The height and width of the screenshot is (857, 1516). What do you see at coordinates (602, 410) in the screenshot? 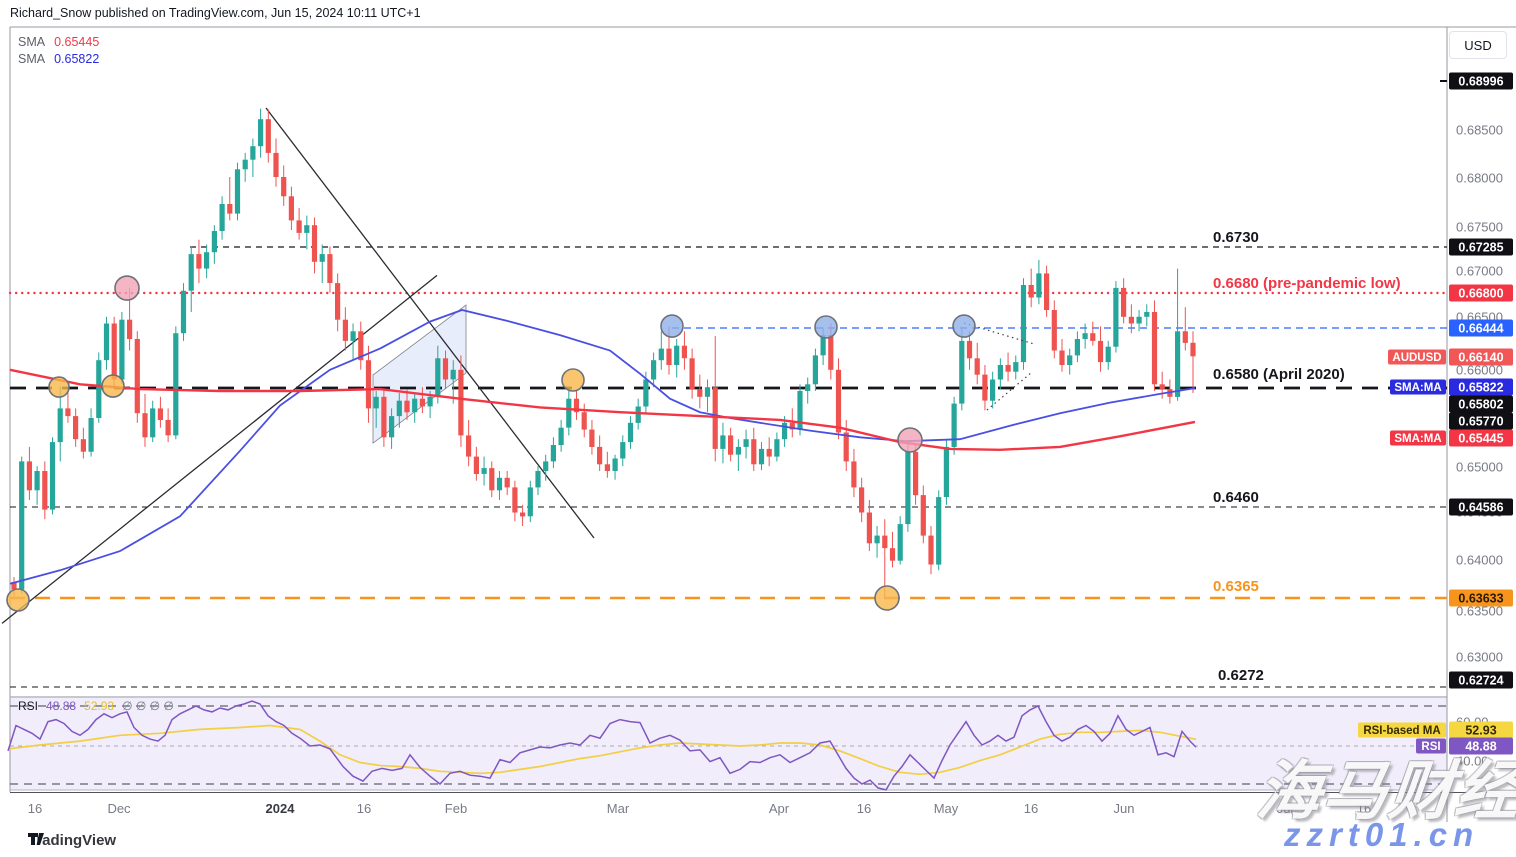
I see `sma-50-line` at bounding box center [602, 410].